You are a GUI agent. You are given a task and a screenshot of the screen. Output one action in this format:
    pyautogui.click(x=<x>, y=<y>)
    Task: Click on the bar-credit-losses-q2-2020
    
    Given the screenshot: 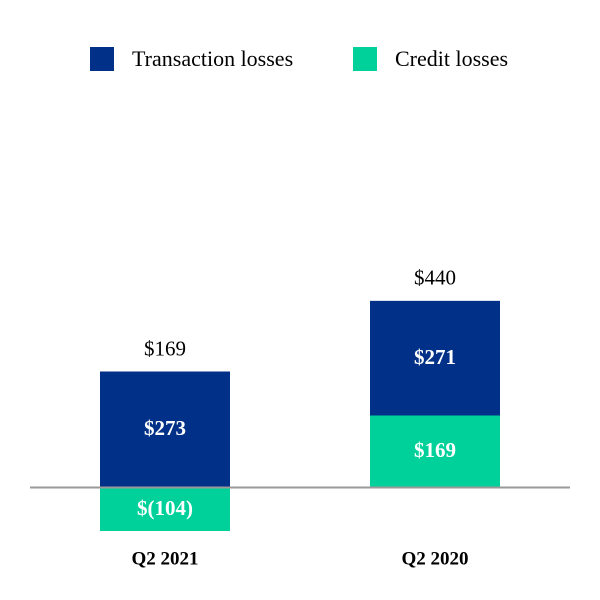 What is the action you would take?
    pyautogui.click(x=435, y=451)
    